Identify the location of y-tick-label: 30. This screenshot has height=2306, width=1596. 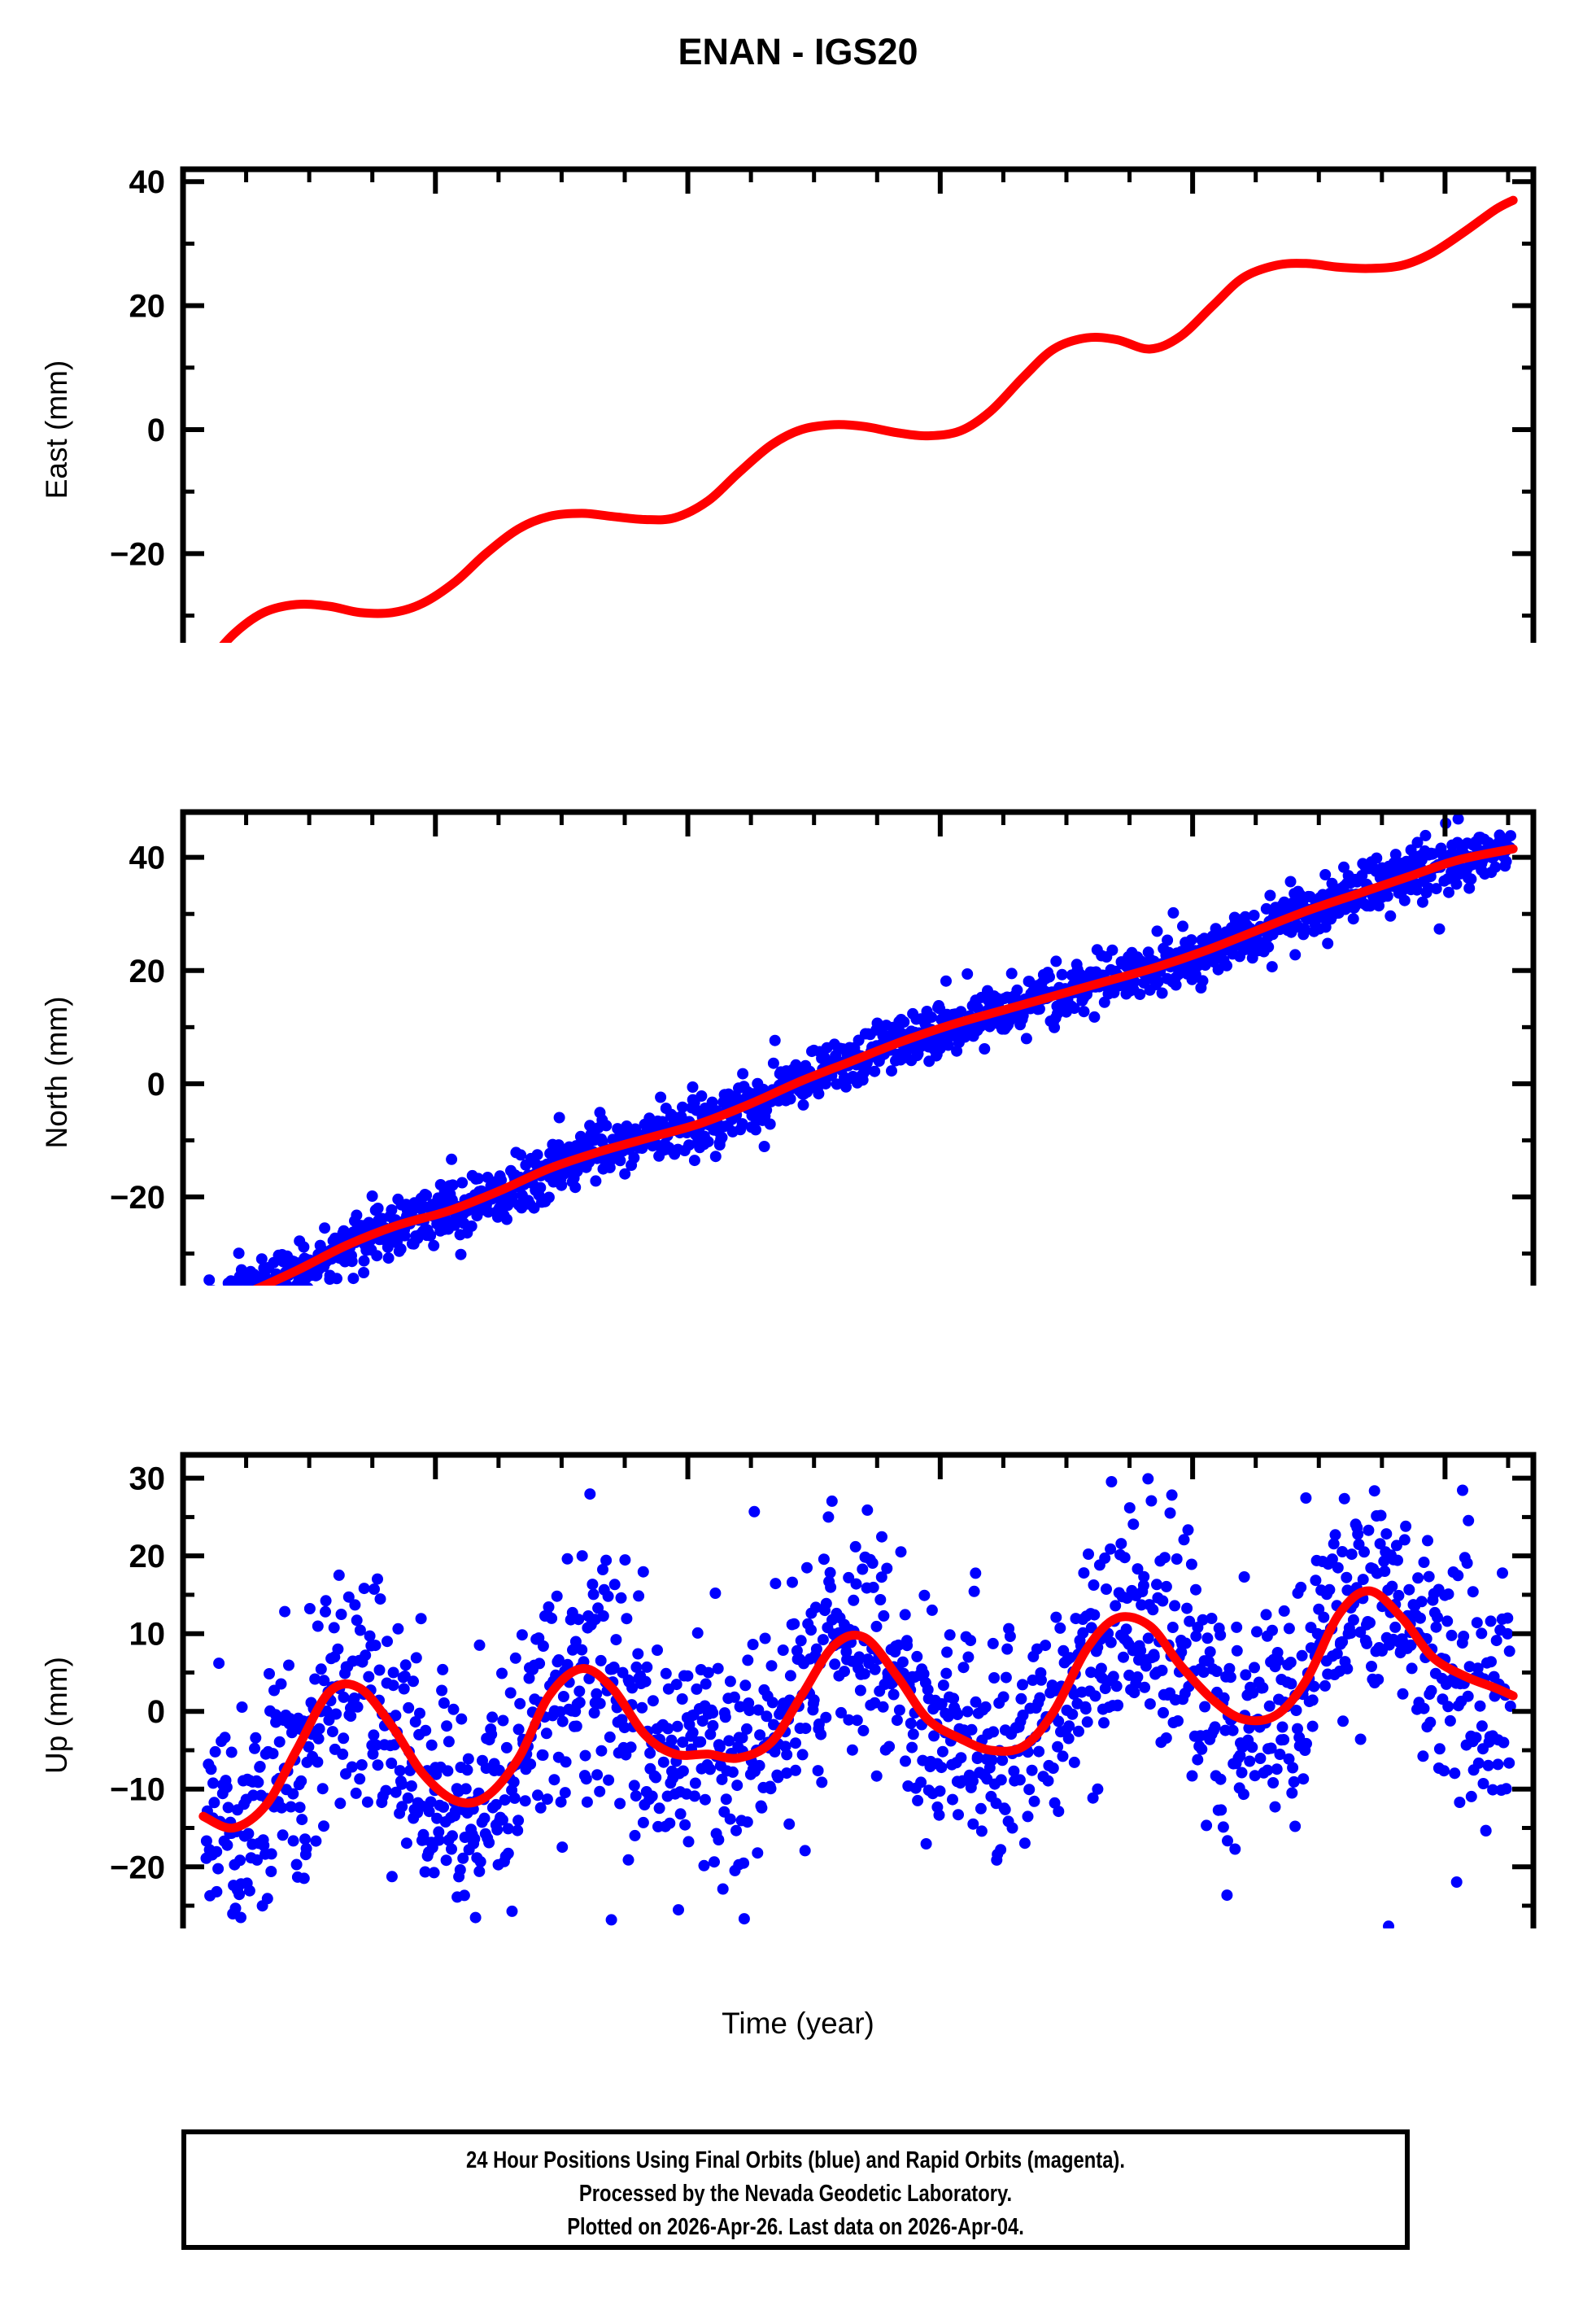
(147, 1479).